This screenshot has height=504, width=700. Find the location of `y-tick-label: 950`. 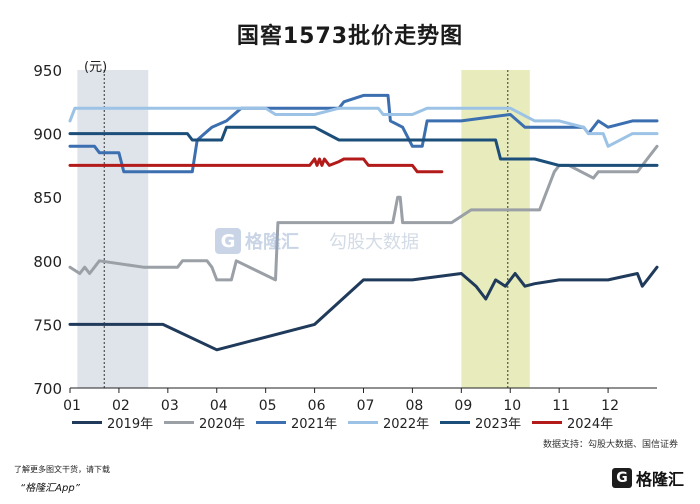

y-tick-label: 950 is located at coordinates (47, 71).